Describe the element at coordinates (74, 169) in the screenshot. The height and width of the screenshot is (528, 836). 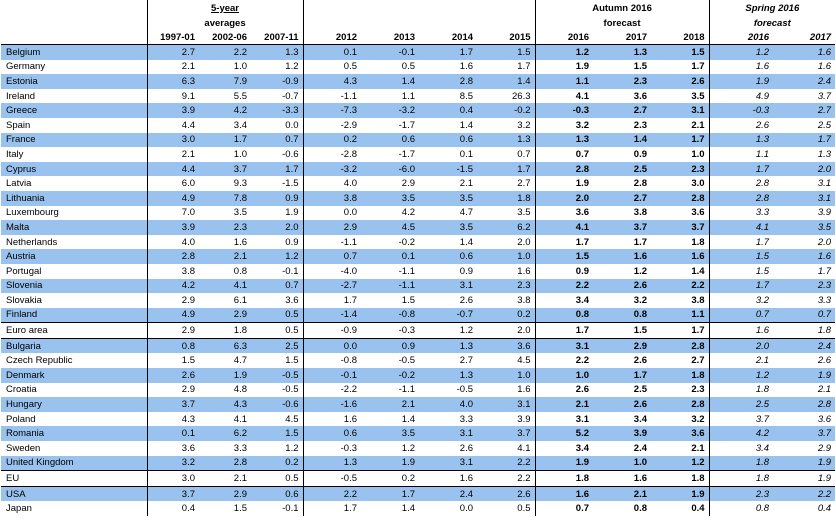
I see `country-name: Cyprus` at that location.